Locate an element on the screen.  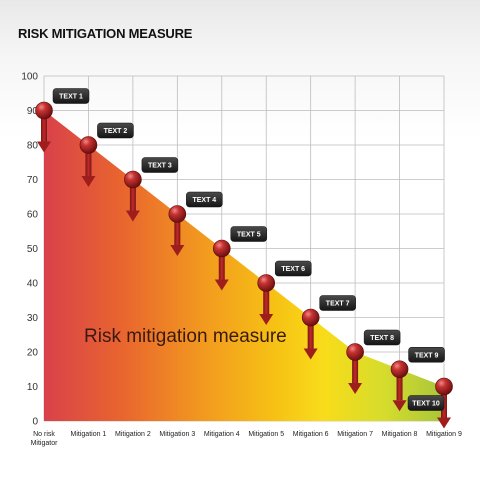
point-tag-label: TEXT 8 is located at coordinates (382, 338).